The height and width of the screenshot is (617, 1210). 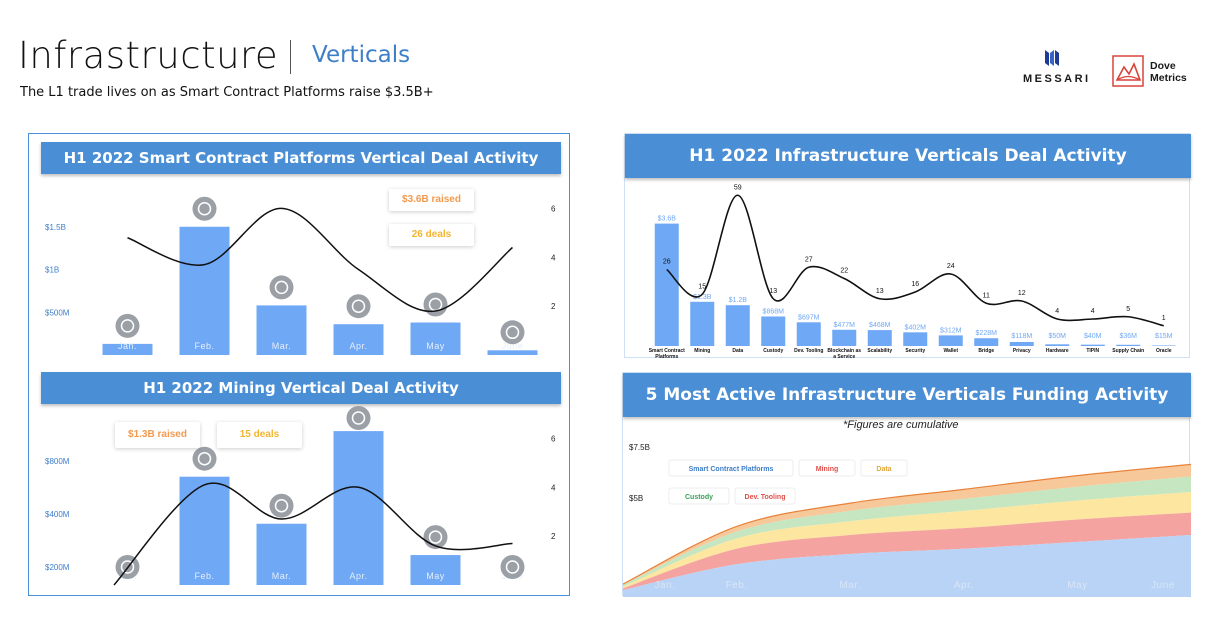 What do you see at coordinates (1022, 351) in the screenshot?
I see `vertical-x-tick: Privacy` at bounding box center [1022, 351].